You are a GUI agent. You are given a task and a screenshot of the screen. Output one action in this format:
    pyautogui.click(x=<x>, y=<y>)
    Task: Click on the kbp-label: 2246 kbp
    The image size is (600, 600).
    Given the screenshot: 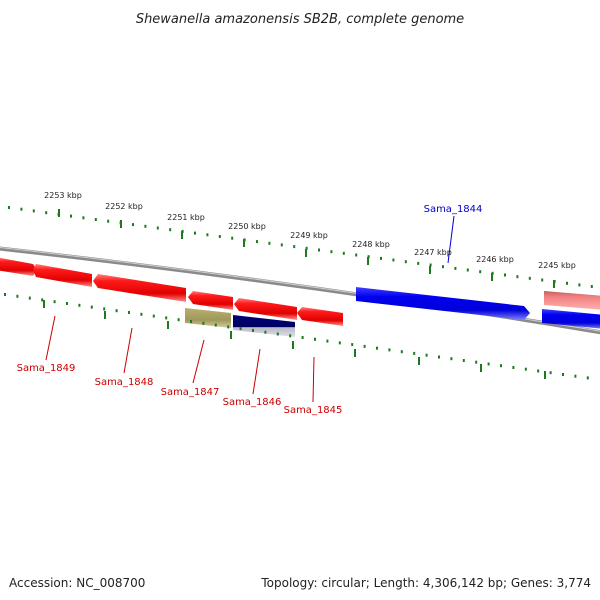 What is the action you would take?
    pyautogui.click(x=495, y=259)
    